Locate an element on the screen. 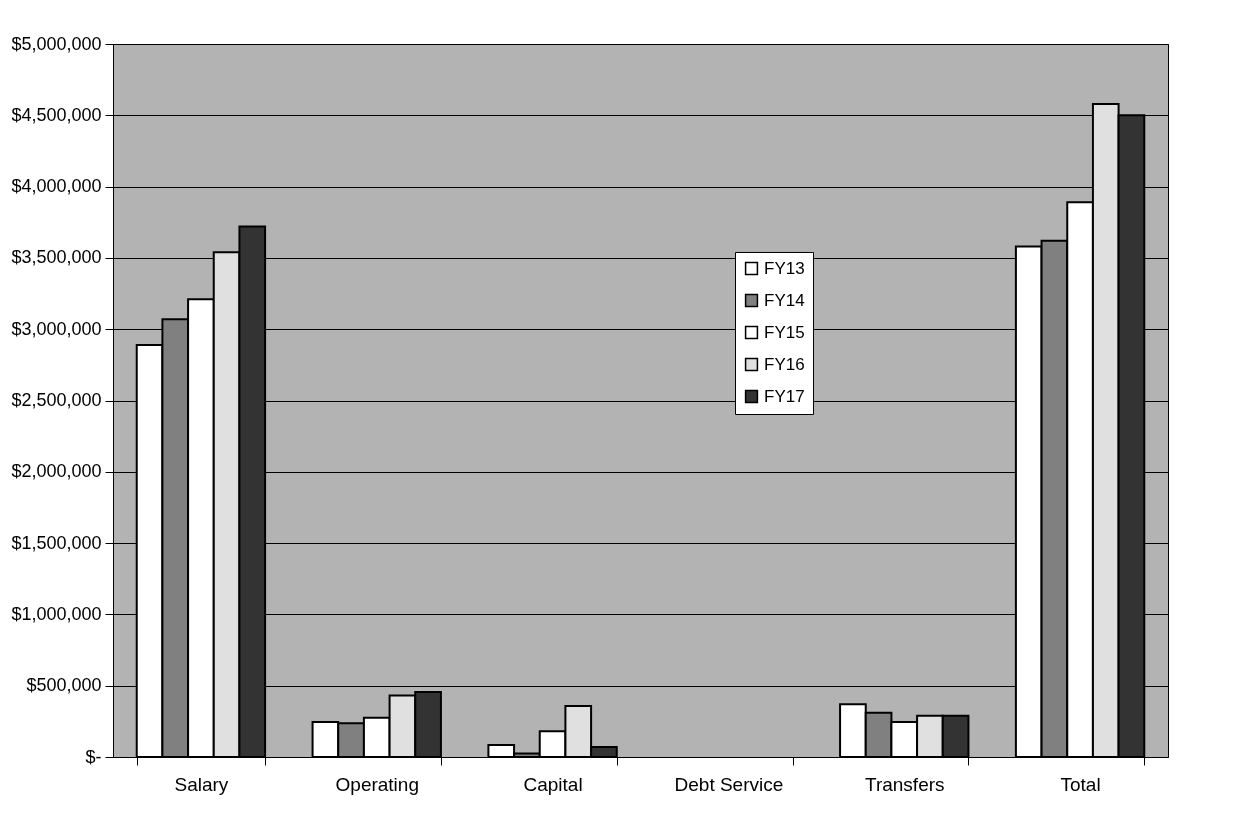  y-tick-label: $- is located at coordinates (93, 756).